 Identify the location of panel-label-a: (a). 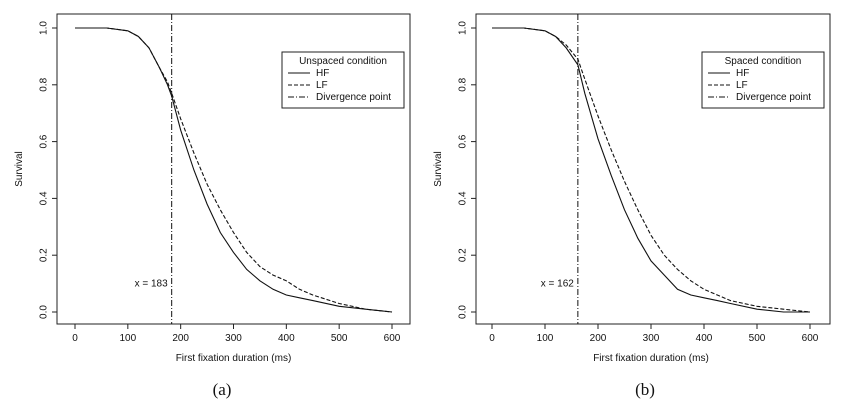
(222, 389).